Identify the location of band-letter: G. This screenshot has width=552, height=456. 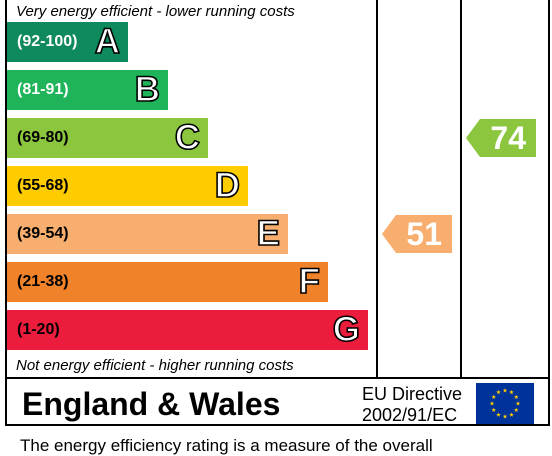
(346, 329).